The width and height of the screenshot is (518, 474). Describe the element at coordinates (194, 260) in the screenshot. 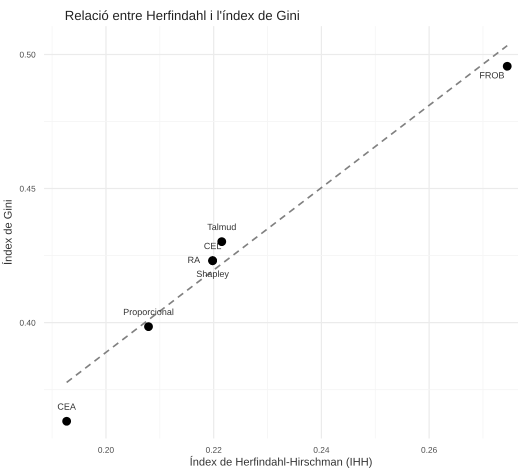

I see `annotation: RA` at that location.